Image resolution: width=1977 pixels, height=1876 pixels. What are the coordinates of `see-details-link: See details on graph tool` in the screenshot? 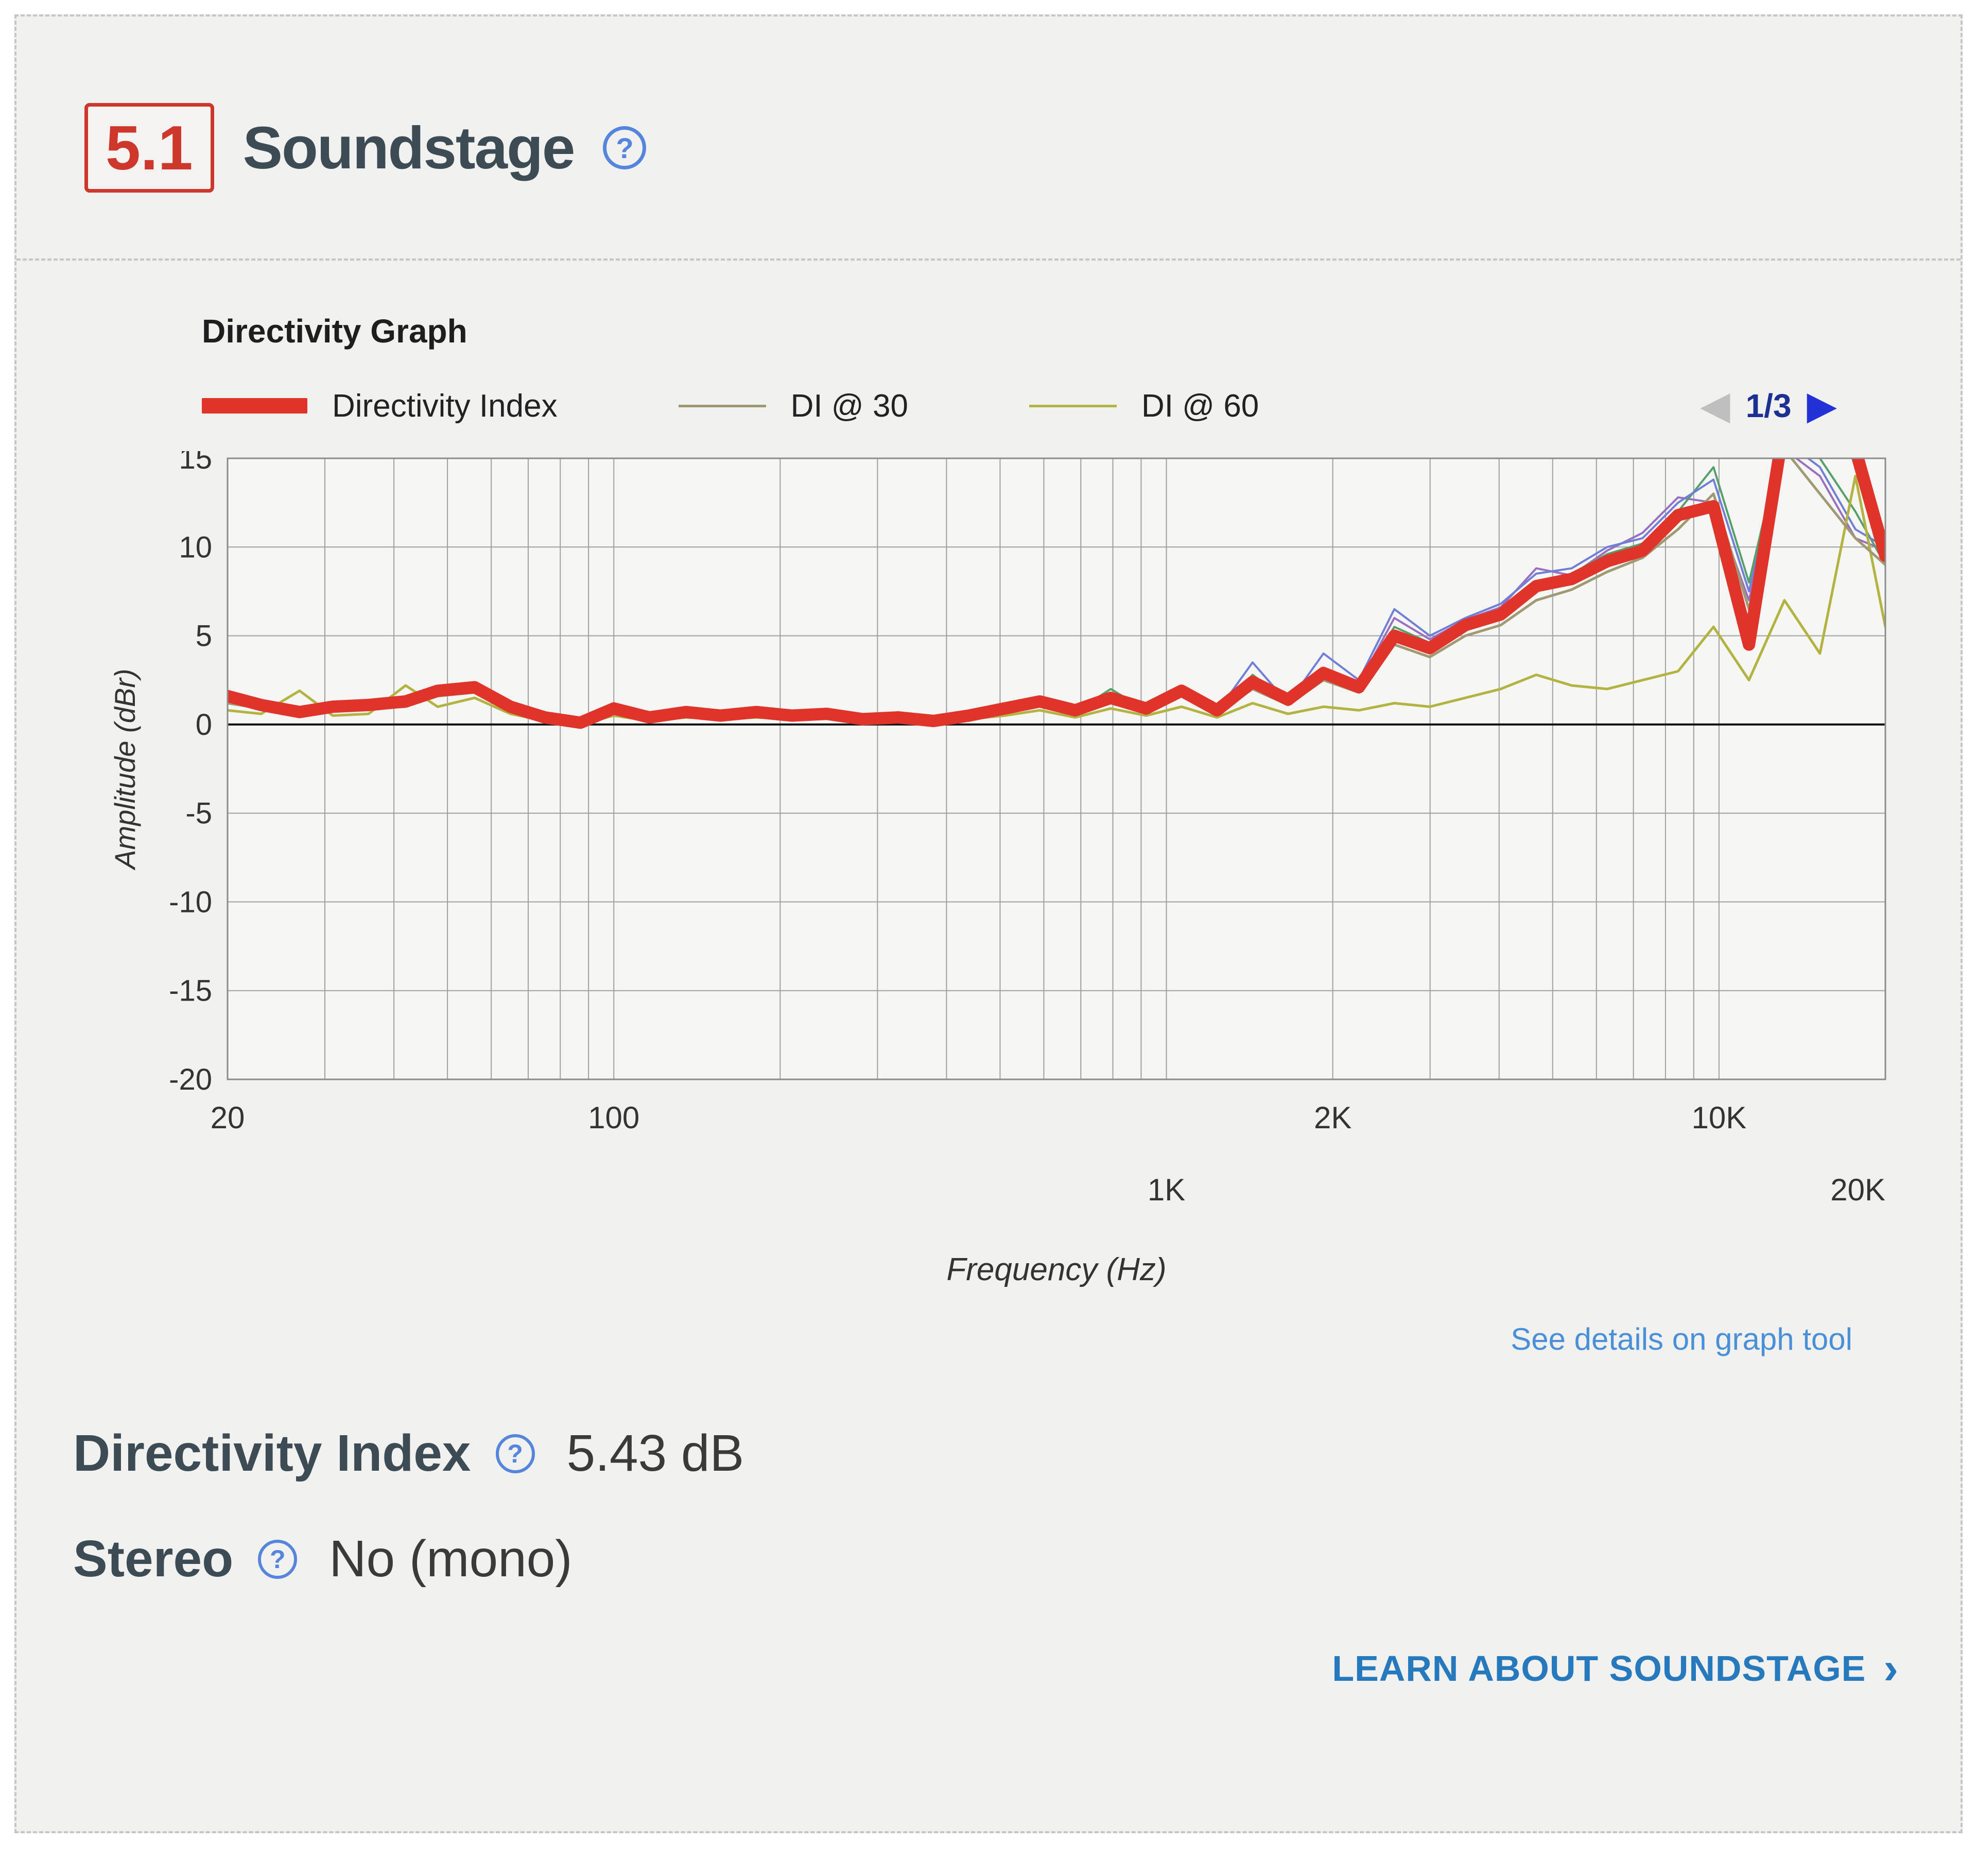 It's located at (1682, 1339).